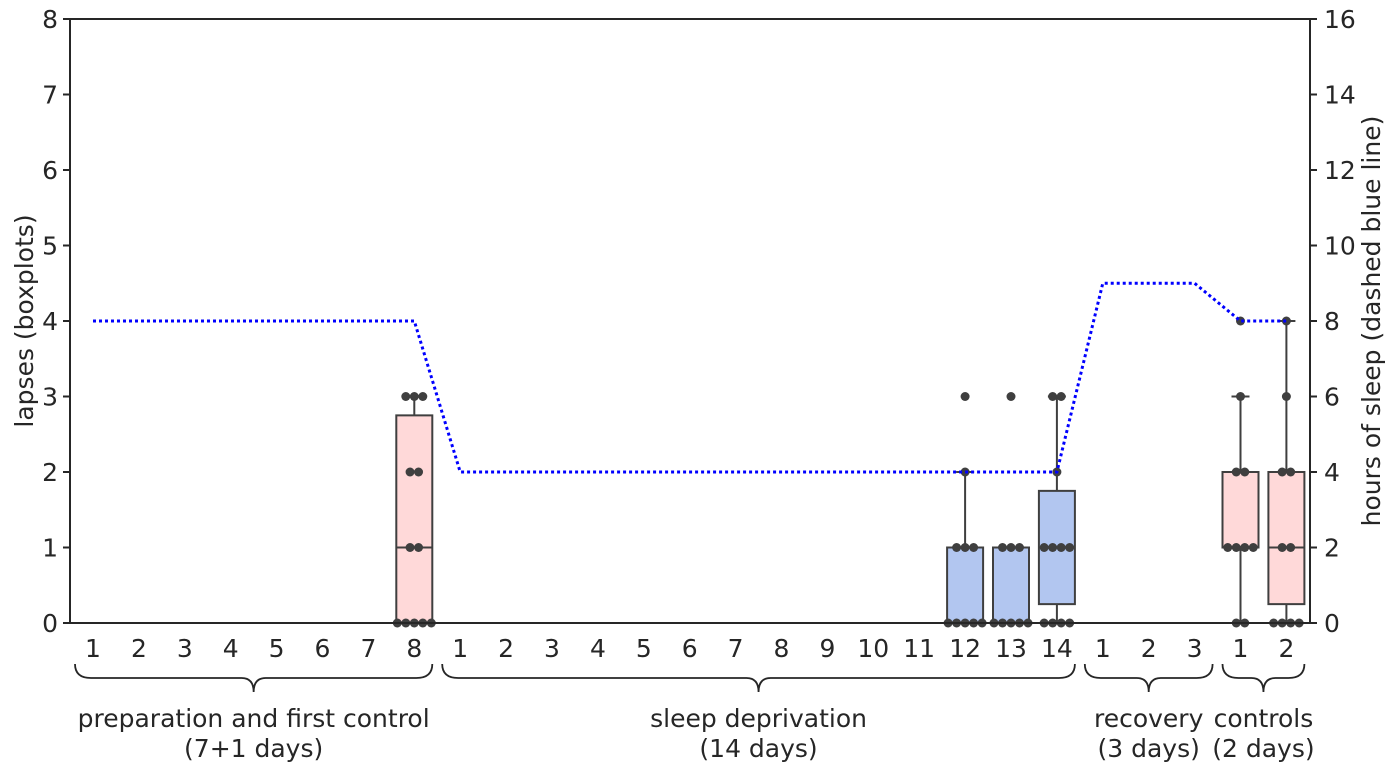  I want to click on group-label-line2: (14 days), so click(758, 748).